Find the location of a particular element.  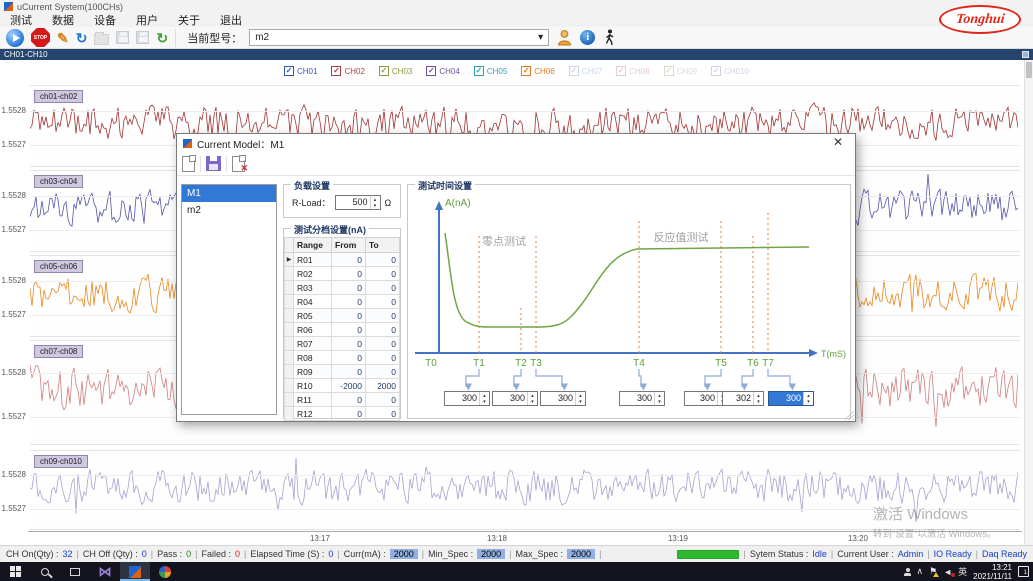

table-row: ▶ R01 0 0 is located at coordinates (342, 259).